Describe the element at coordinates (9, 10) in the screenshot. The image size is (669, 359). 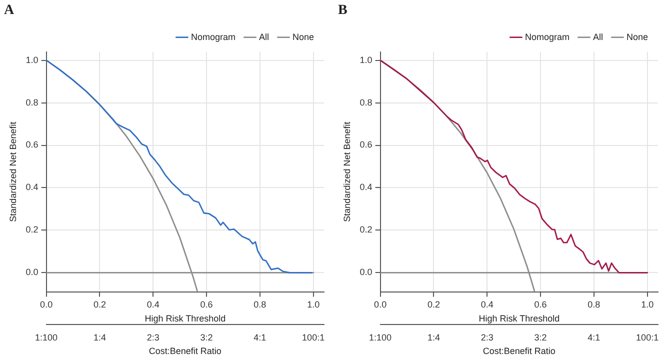
I see `chart-title: A` at that location.